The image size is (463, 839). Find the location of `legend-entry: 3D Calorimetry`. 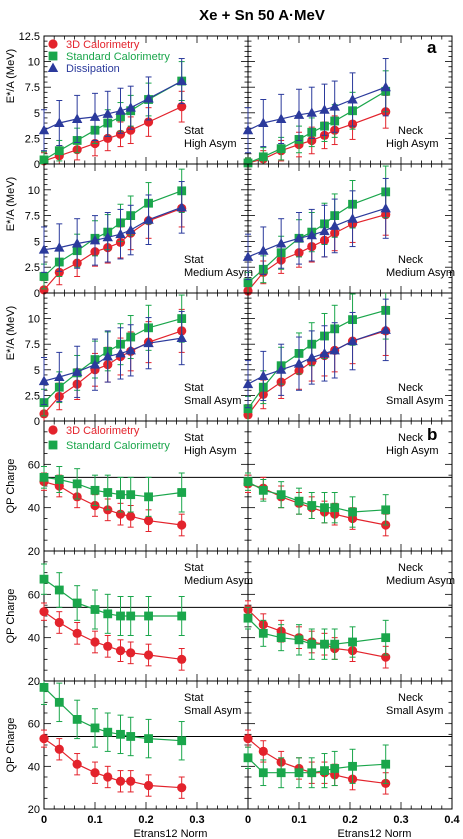

legend-entry: 3D Calorimetry is located at coordinates (94, 45).